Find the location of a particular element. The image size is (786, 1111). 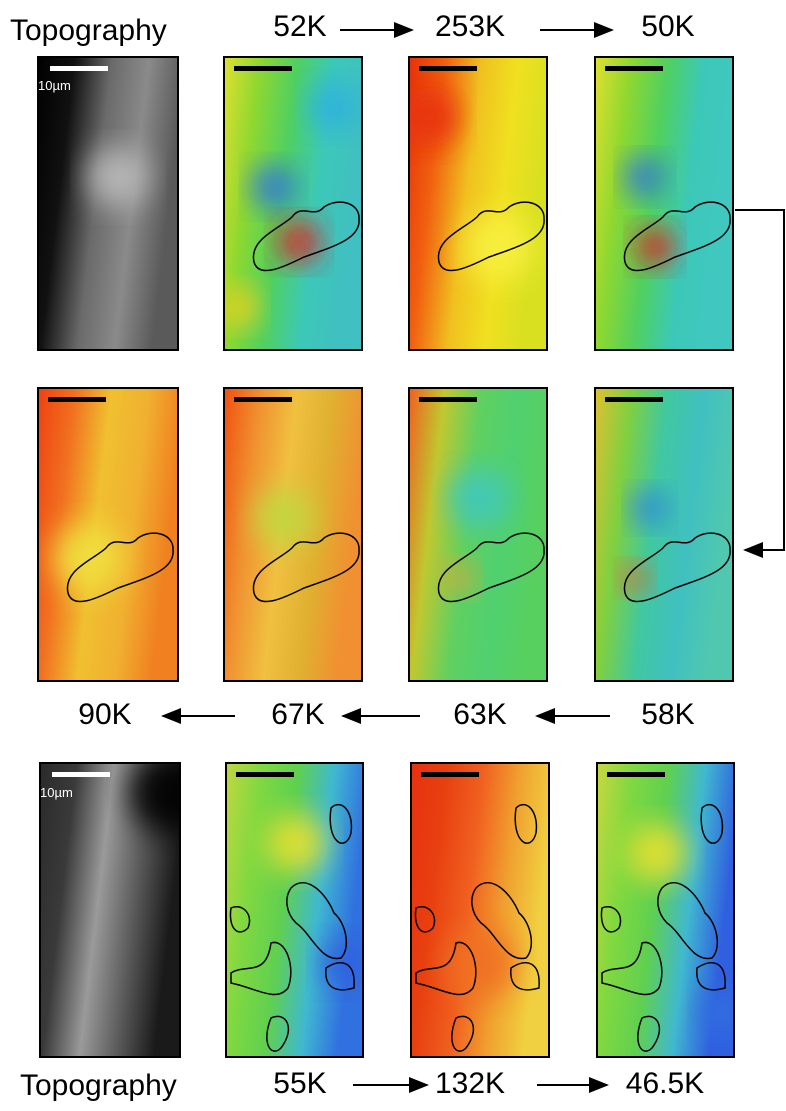

temperature: 132K is located at coordinates (470, 1083).